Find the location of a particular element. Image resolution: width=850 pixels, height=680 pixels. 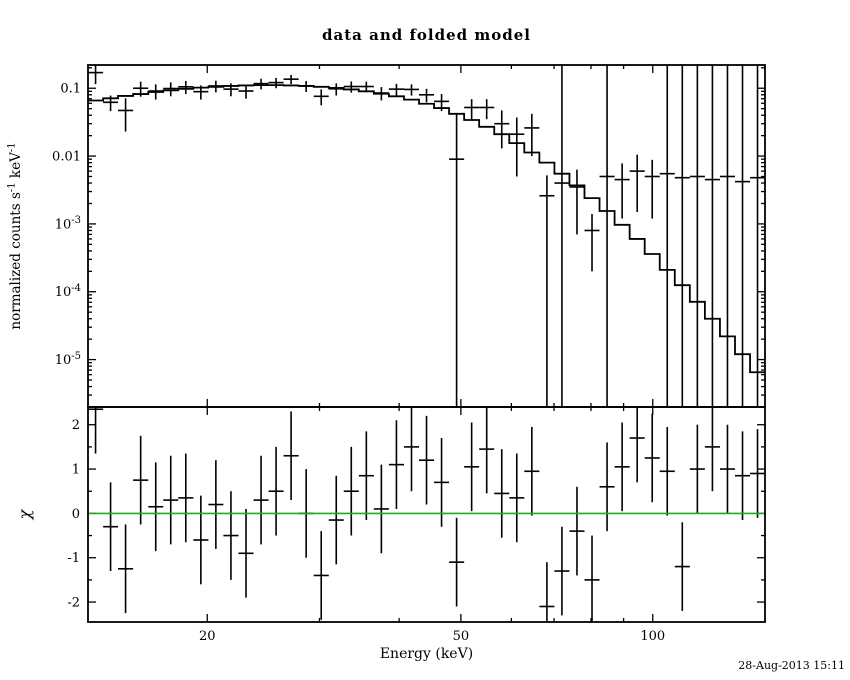

y-tick-label: 10⁻⁴ is located at coordinates (68, 291).